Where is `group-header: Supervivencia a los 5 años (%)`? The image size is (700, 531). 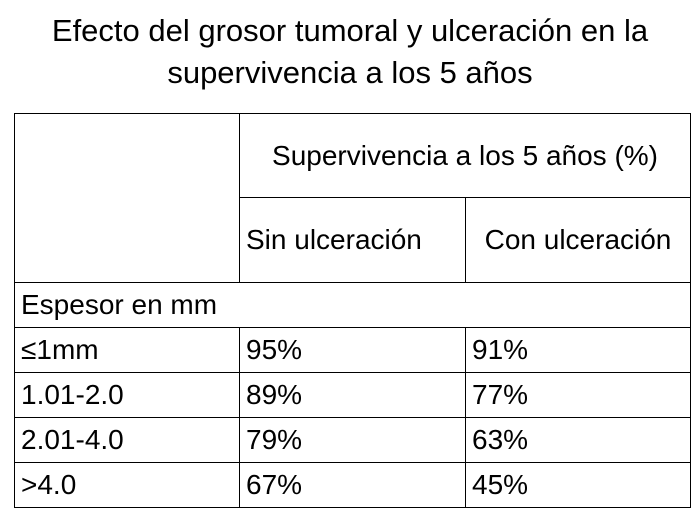 group-header: Supervivencia a los 5 años (%) is located at coordinates (465, 155).